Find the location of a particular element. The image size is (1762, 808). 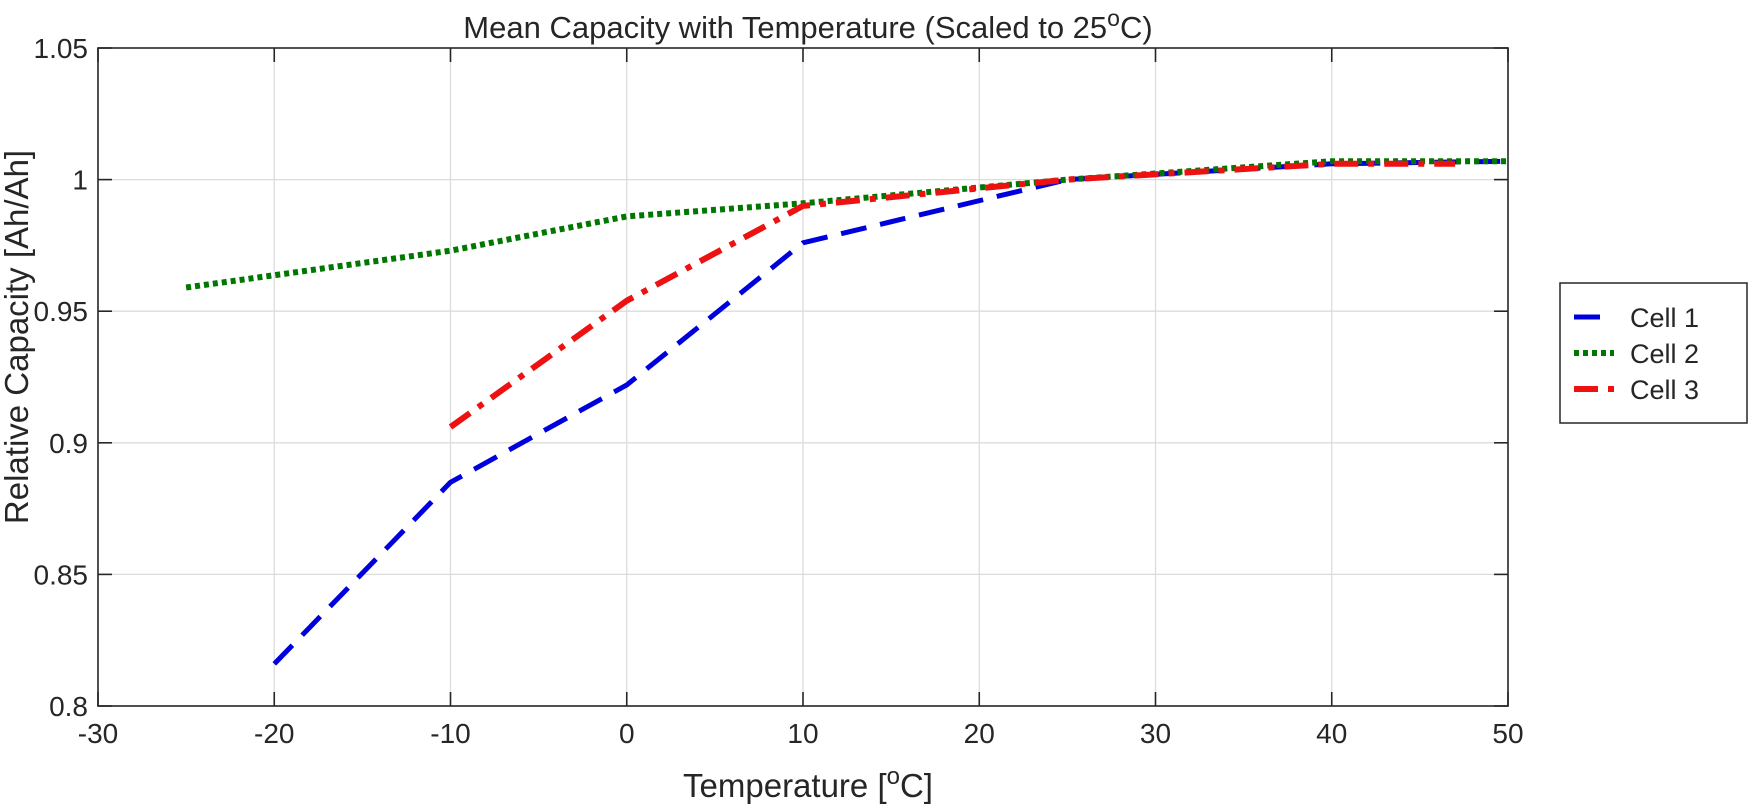

x-axis-label: Temperature [oC] is located at coordinates (808, 783).